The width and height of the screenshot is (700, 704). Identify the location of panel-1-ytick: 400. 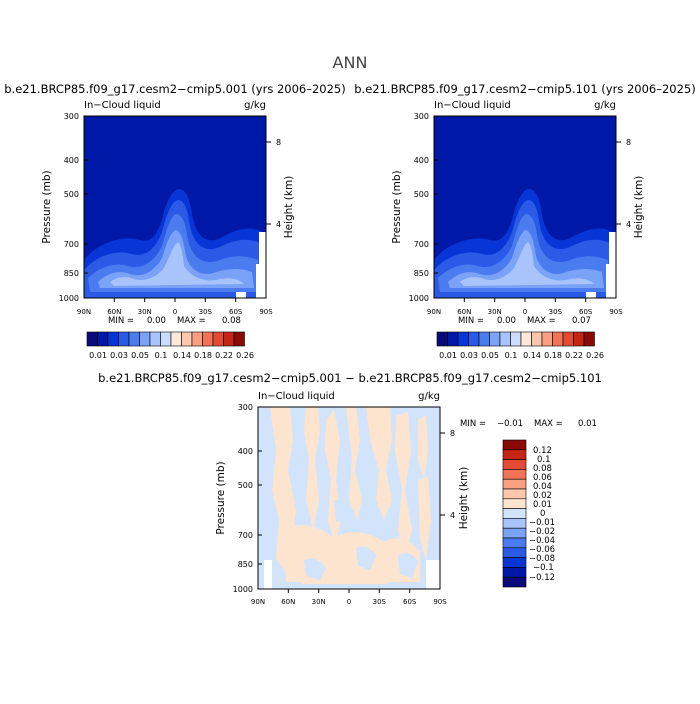
(71, 160).